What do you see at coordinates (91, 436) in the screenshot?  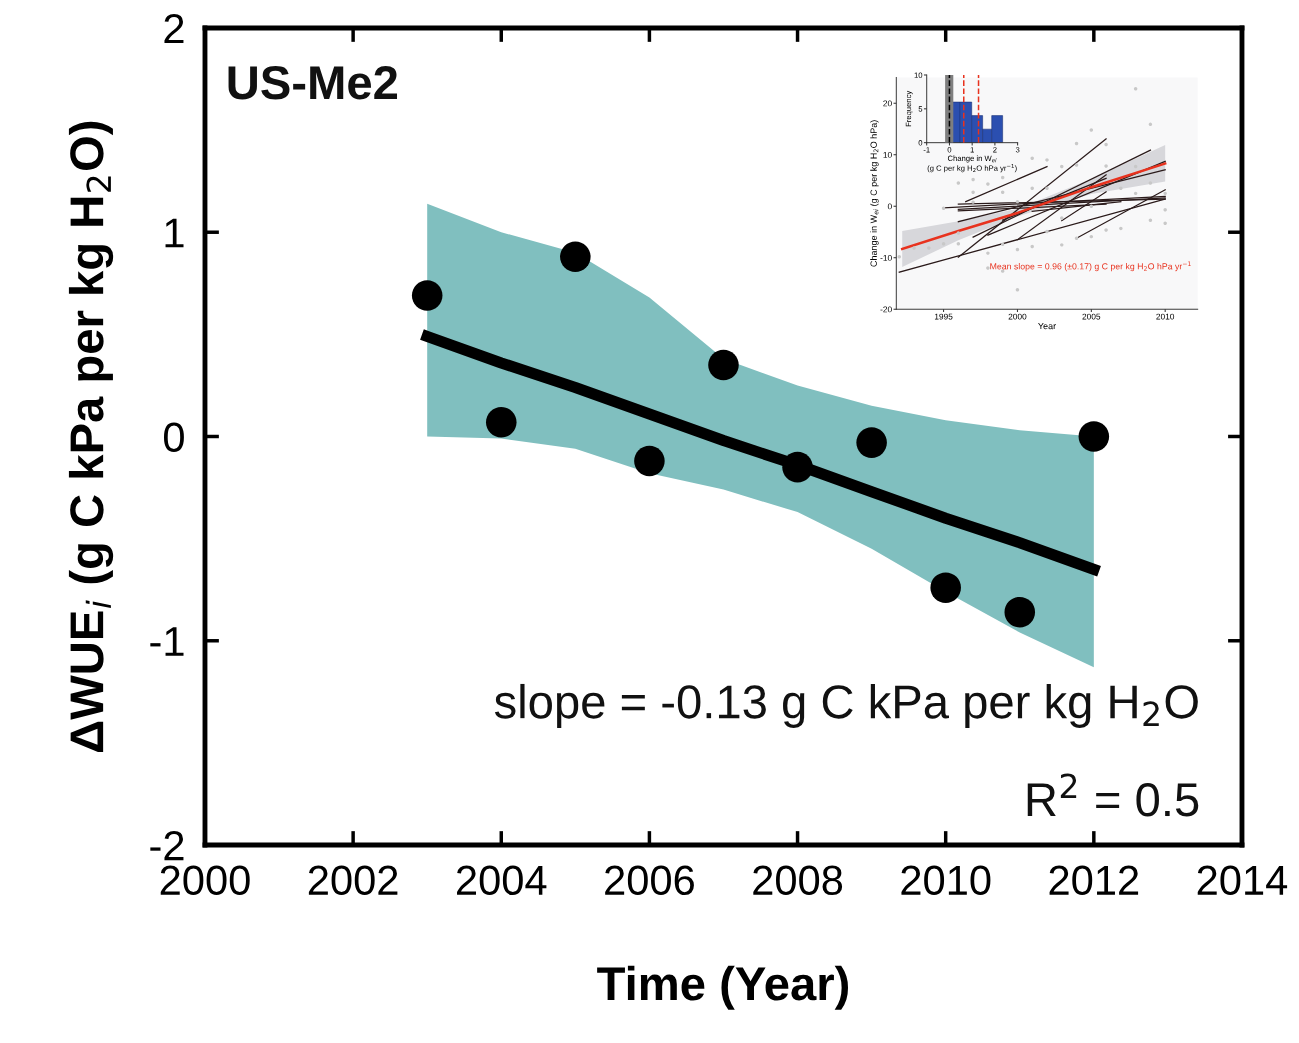 I see `y-axis-title: ΔWUE$_{i}$ (g C kPa per kg H$_{2}$O)` at bounding box center [91, 436].